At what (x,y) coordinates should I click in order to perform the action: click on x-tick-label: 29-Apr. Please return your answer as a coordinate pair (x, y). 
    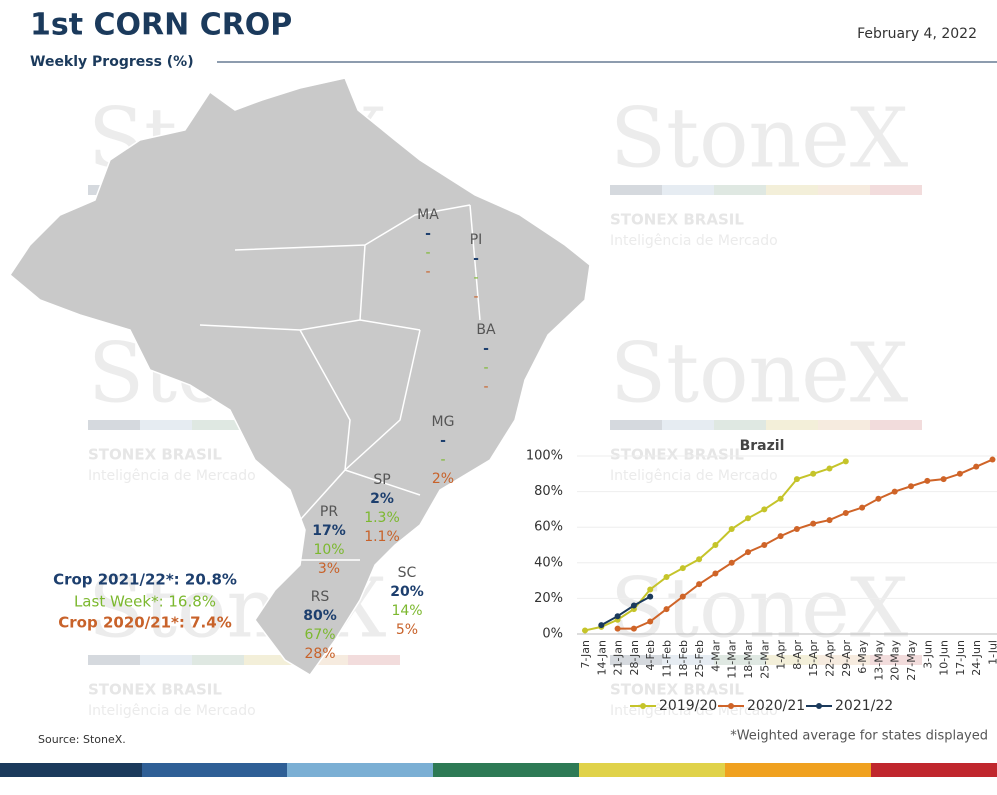
    Looking at the image, I should click on (846, 658).